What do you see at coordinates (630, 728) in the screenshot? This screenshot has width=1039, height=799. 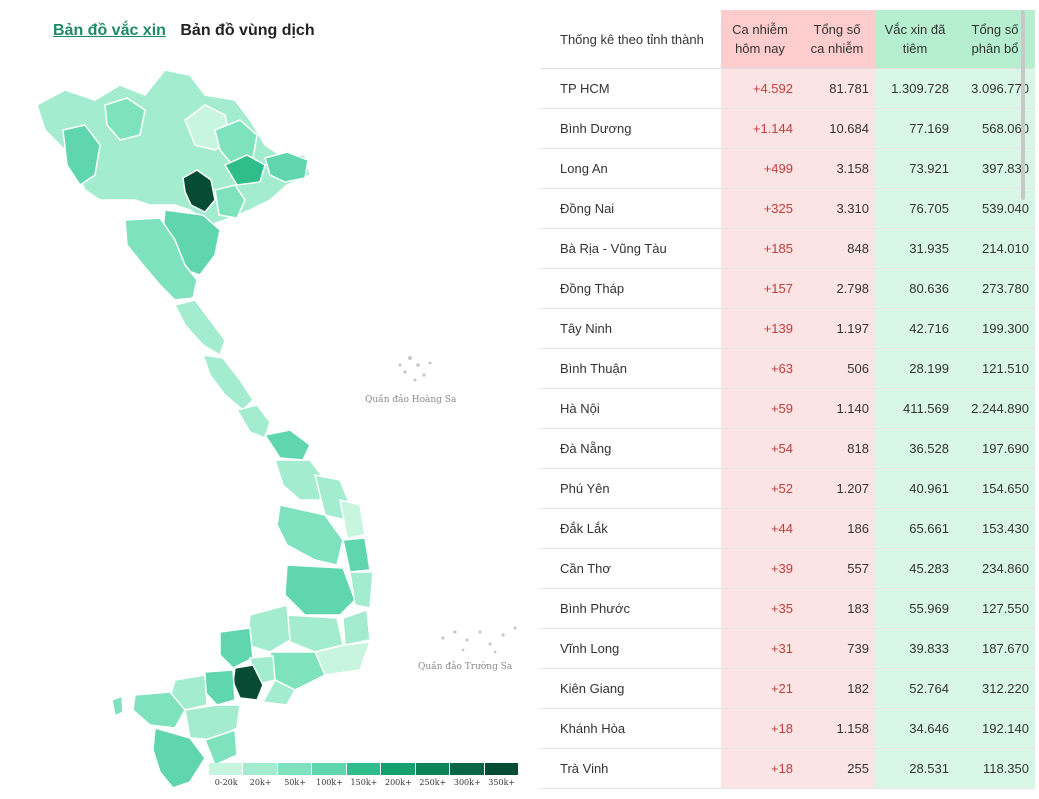 I see `cell-province: Khánh Hòa` at bounding box center [630, 728].